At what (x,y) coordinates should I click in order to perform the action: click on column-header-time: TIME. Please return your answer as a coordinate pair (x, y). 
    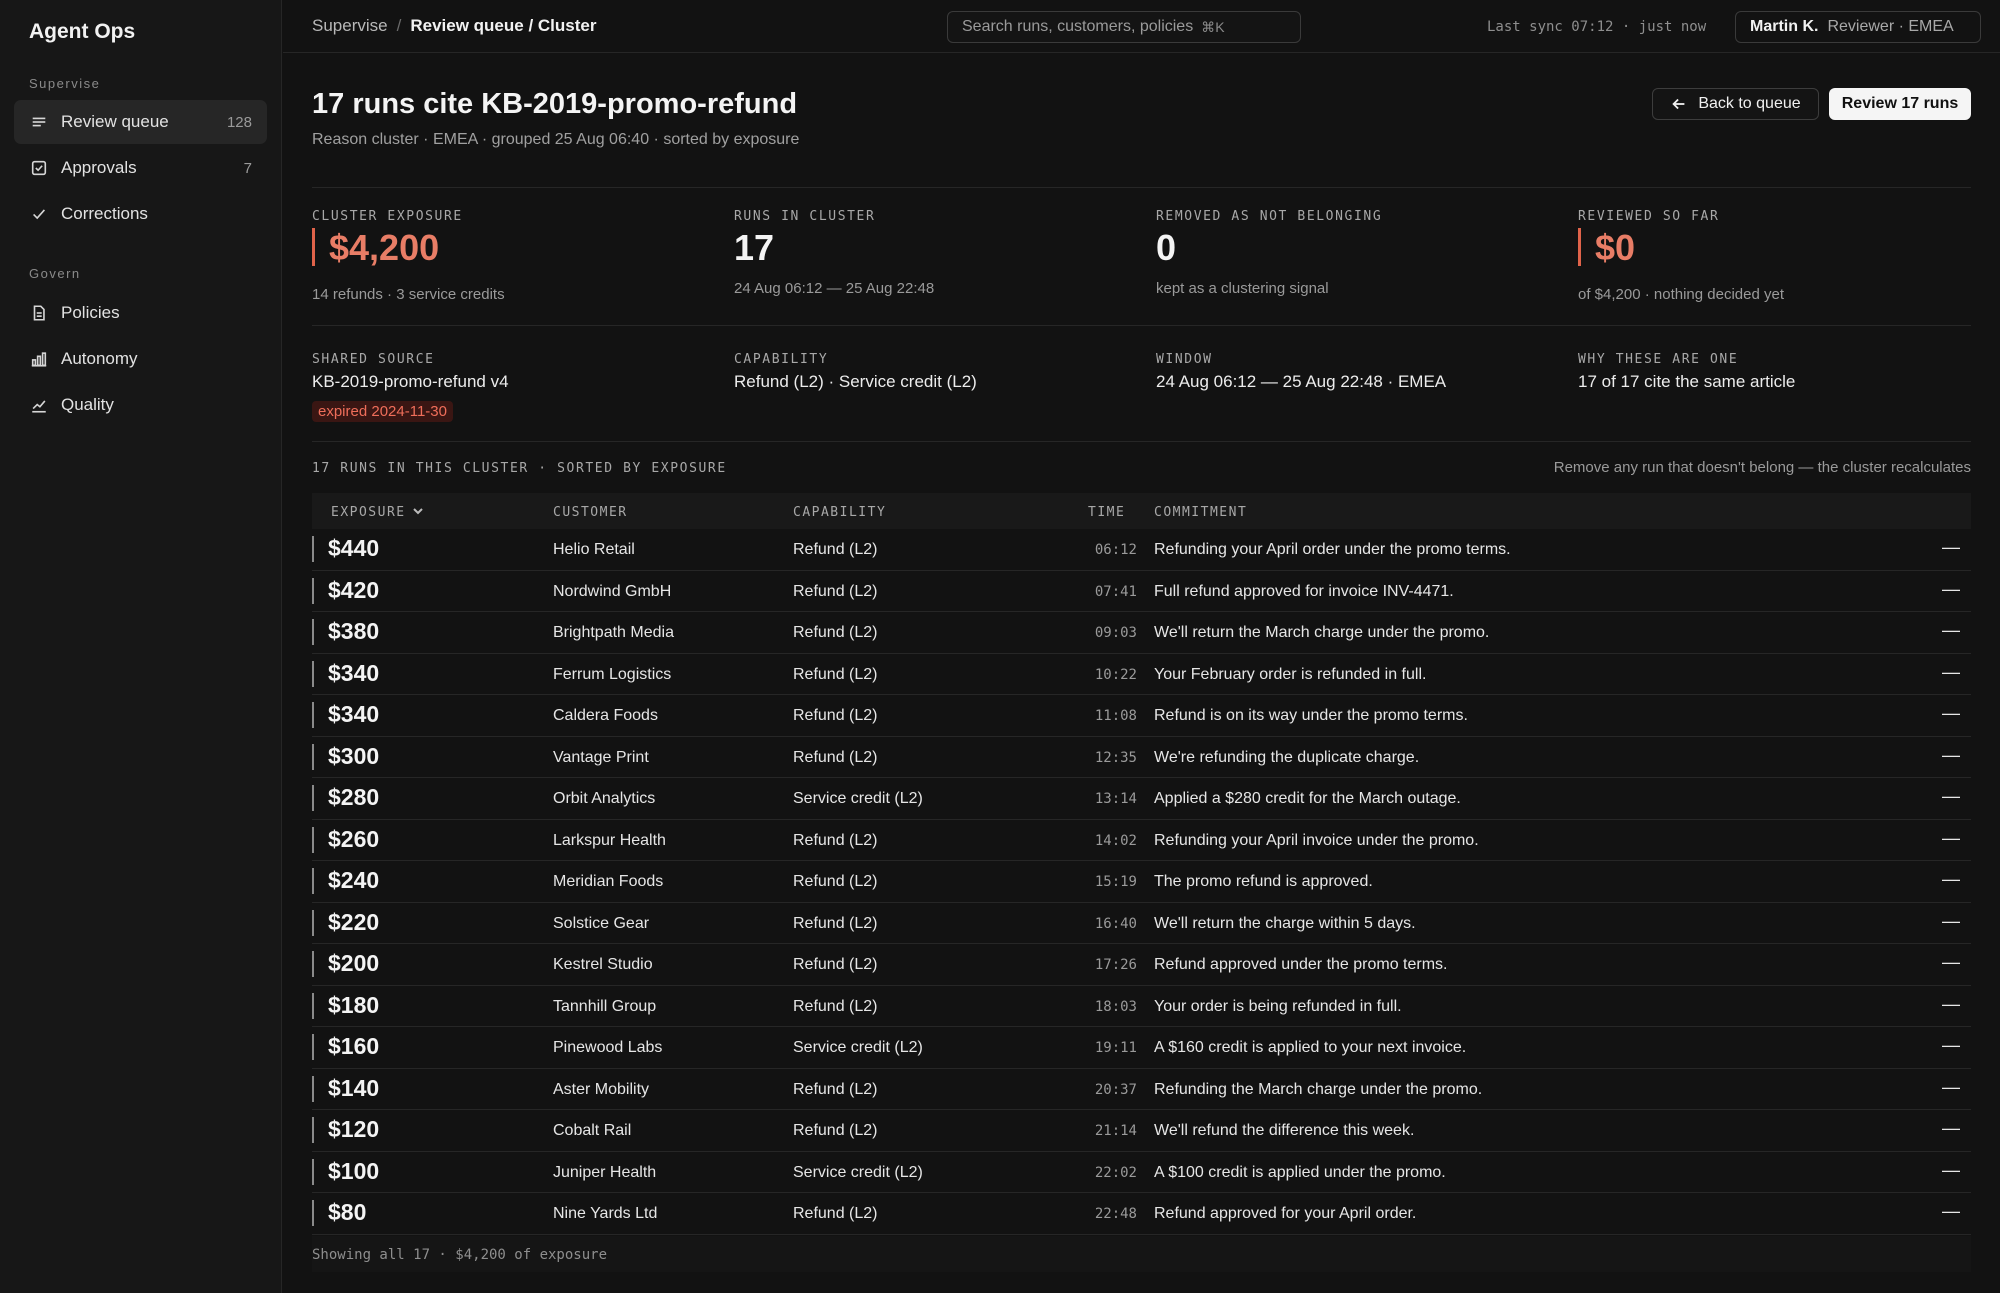
    Looking at the image, I should click on (1107, 512).